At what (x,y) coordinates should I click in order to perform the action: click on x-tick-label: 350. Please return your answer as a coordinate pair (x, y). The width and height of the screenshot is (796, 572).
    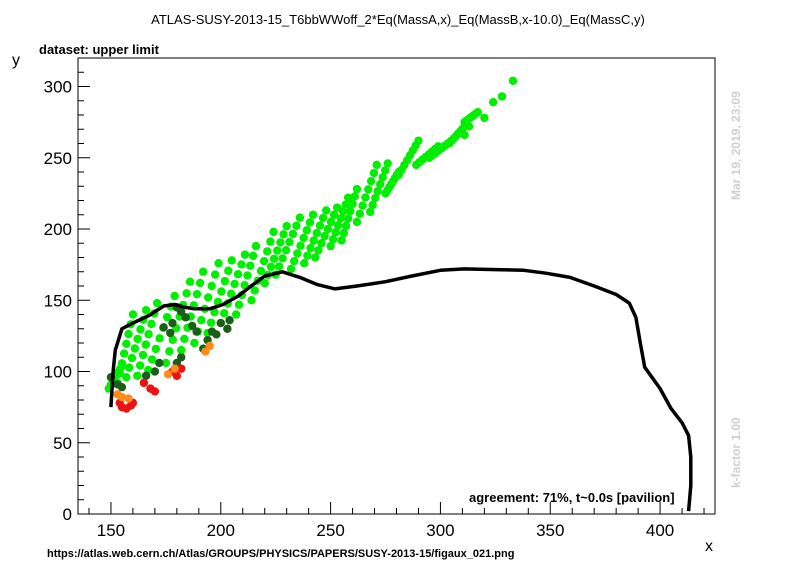
    Looking at the image, I should click on (550, 530).